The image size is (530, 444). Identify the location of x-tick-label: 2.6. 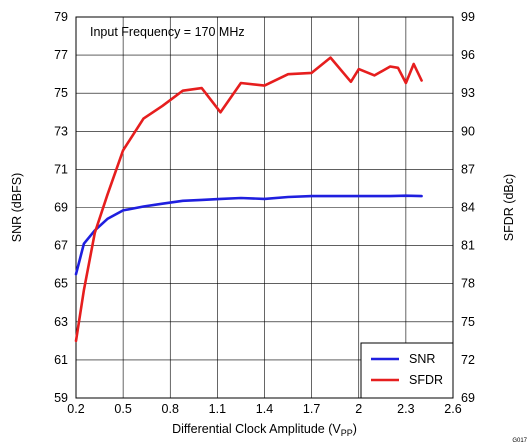
(452, 409).